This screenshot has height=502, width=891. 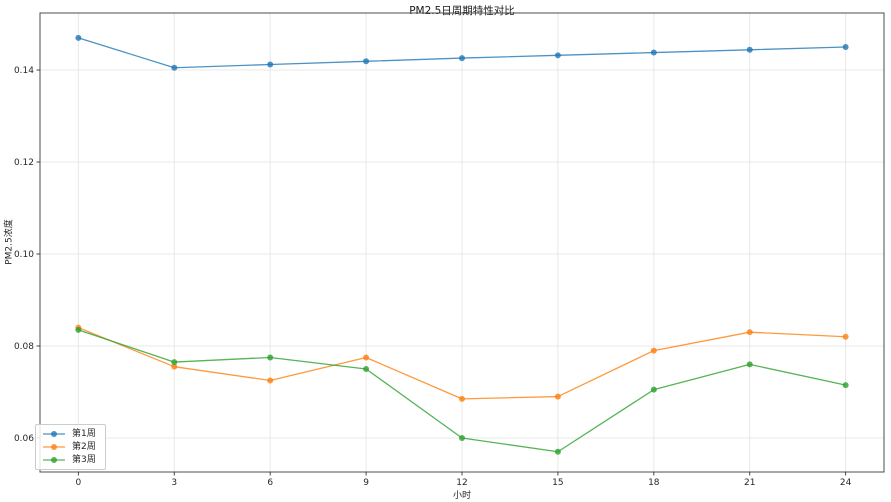 What do you see at coordinates (749, 483) in the screenshot?
I see `x-tick-label: 21` at bounding box center [749, 483].